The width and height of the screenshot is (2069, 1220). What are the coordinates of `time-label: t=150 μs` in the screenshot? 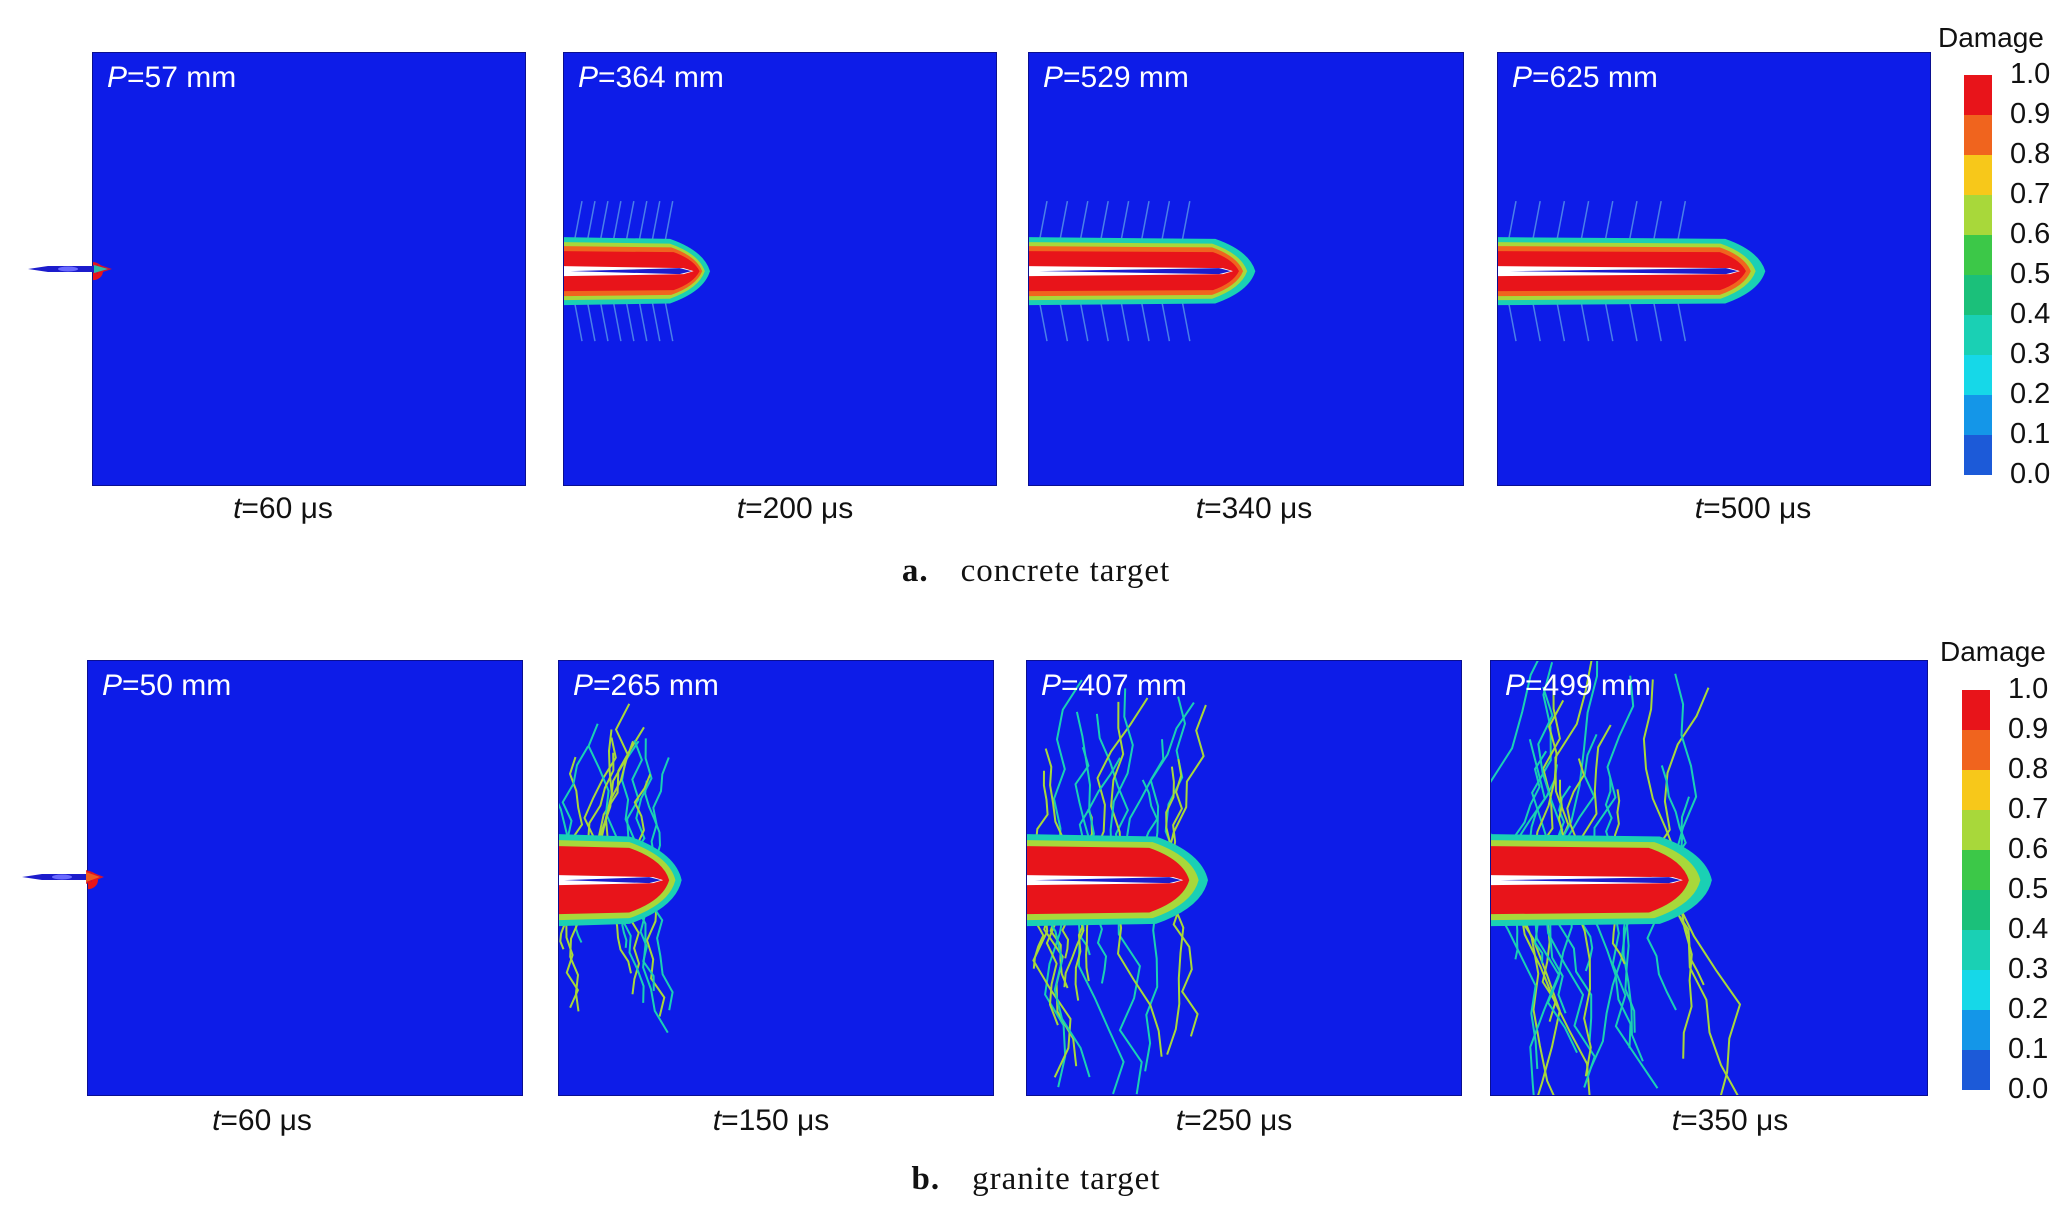 It's located at (771, 1120).